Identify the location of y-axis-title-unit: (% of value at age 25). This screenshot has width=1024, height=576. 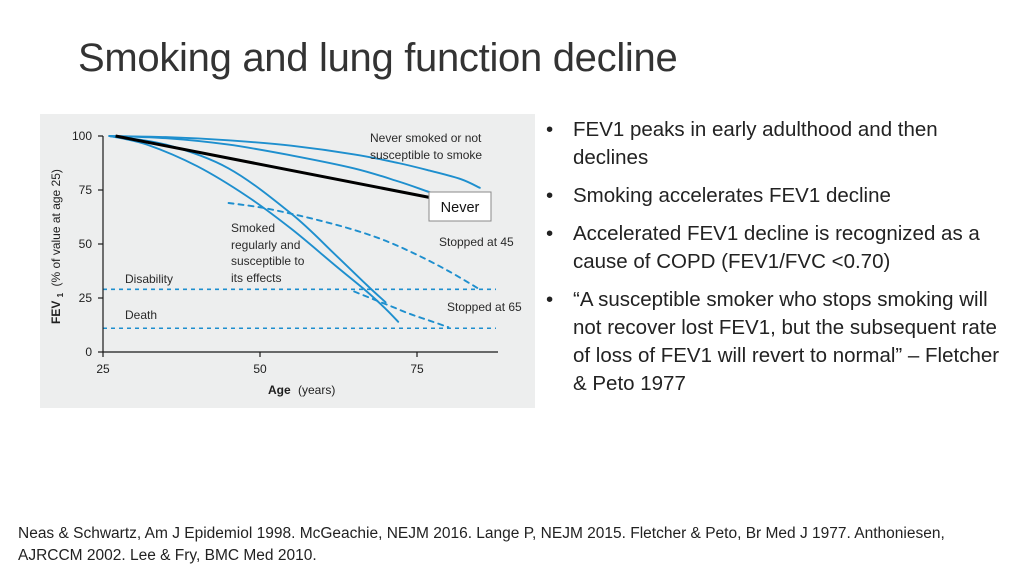
(56, 227).